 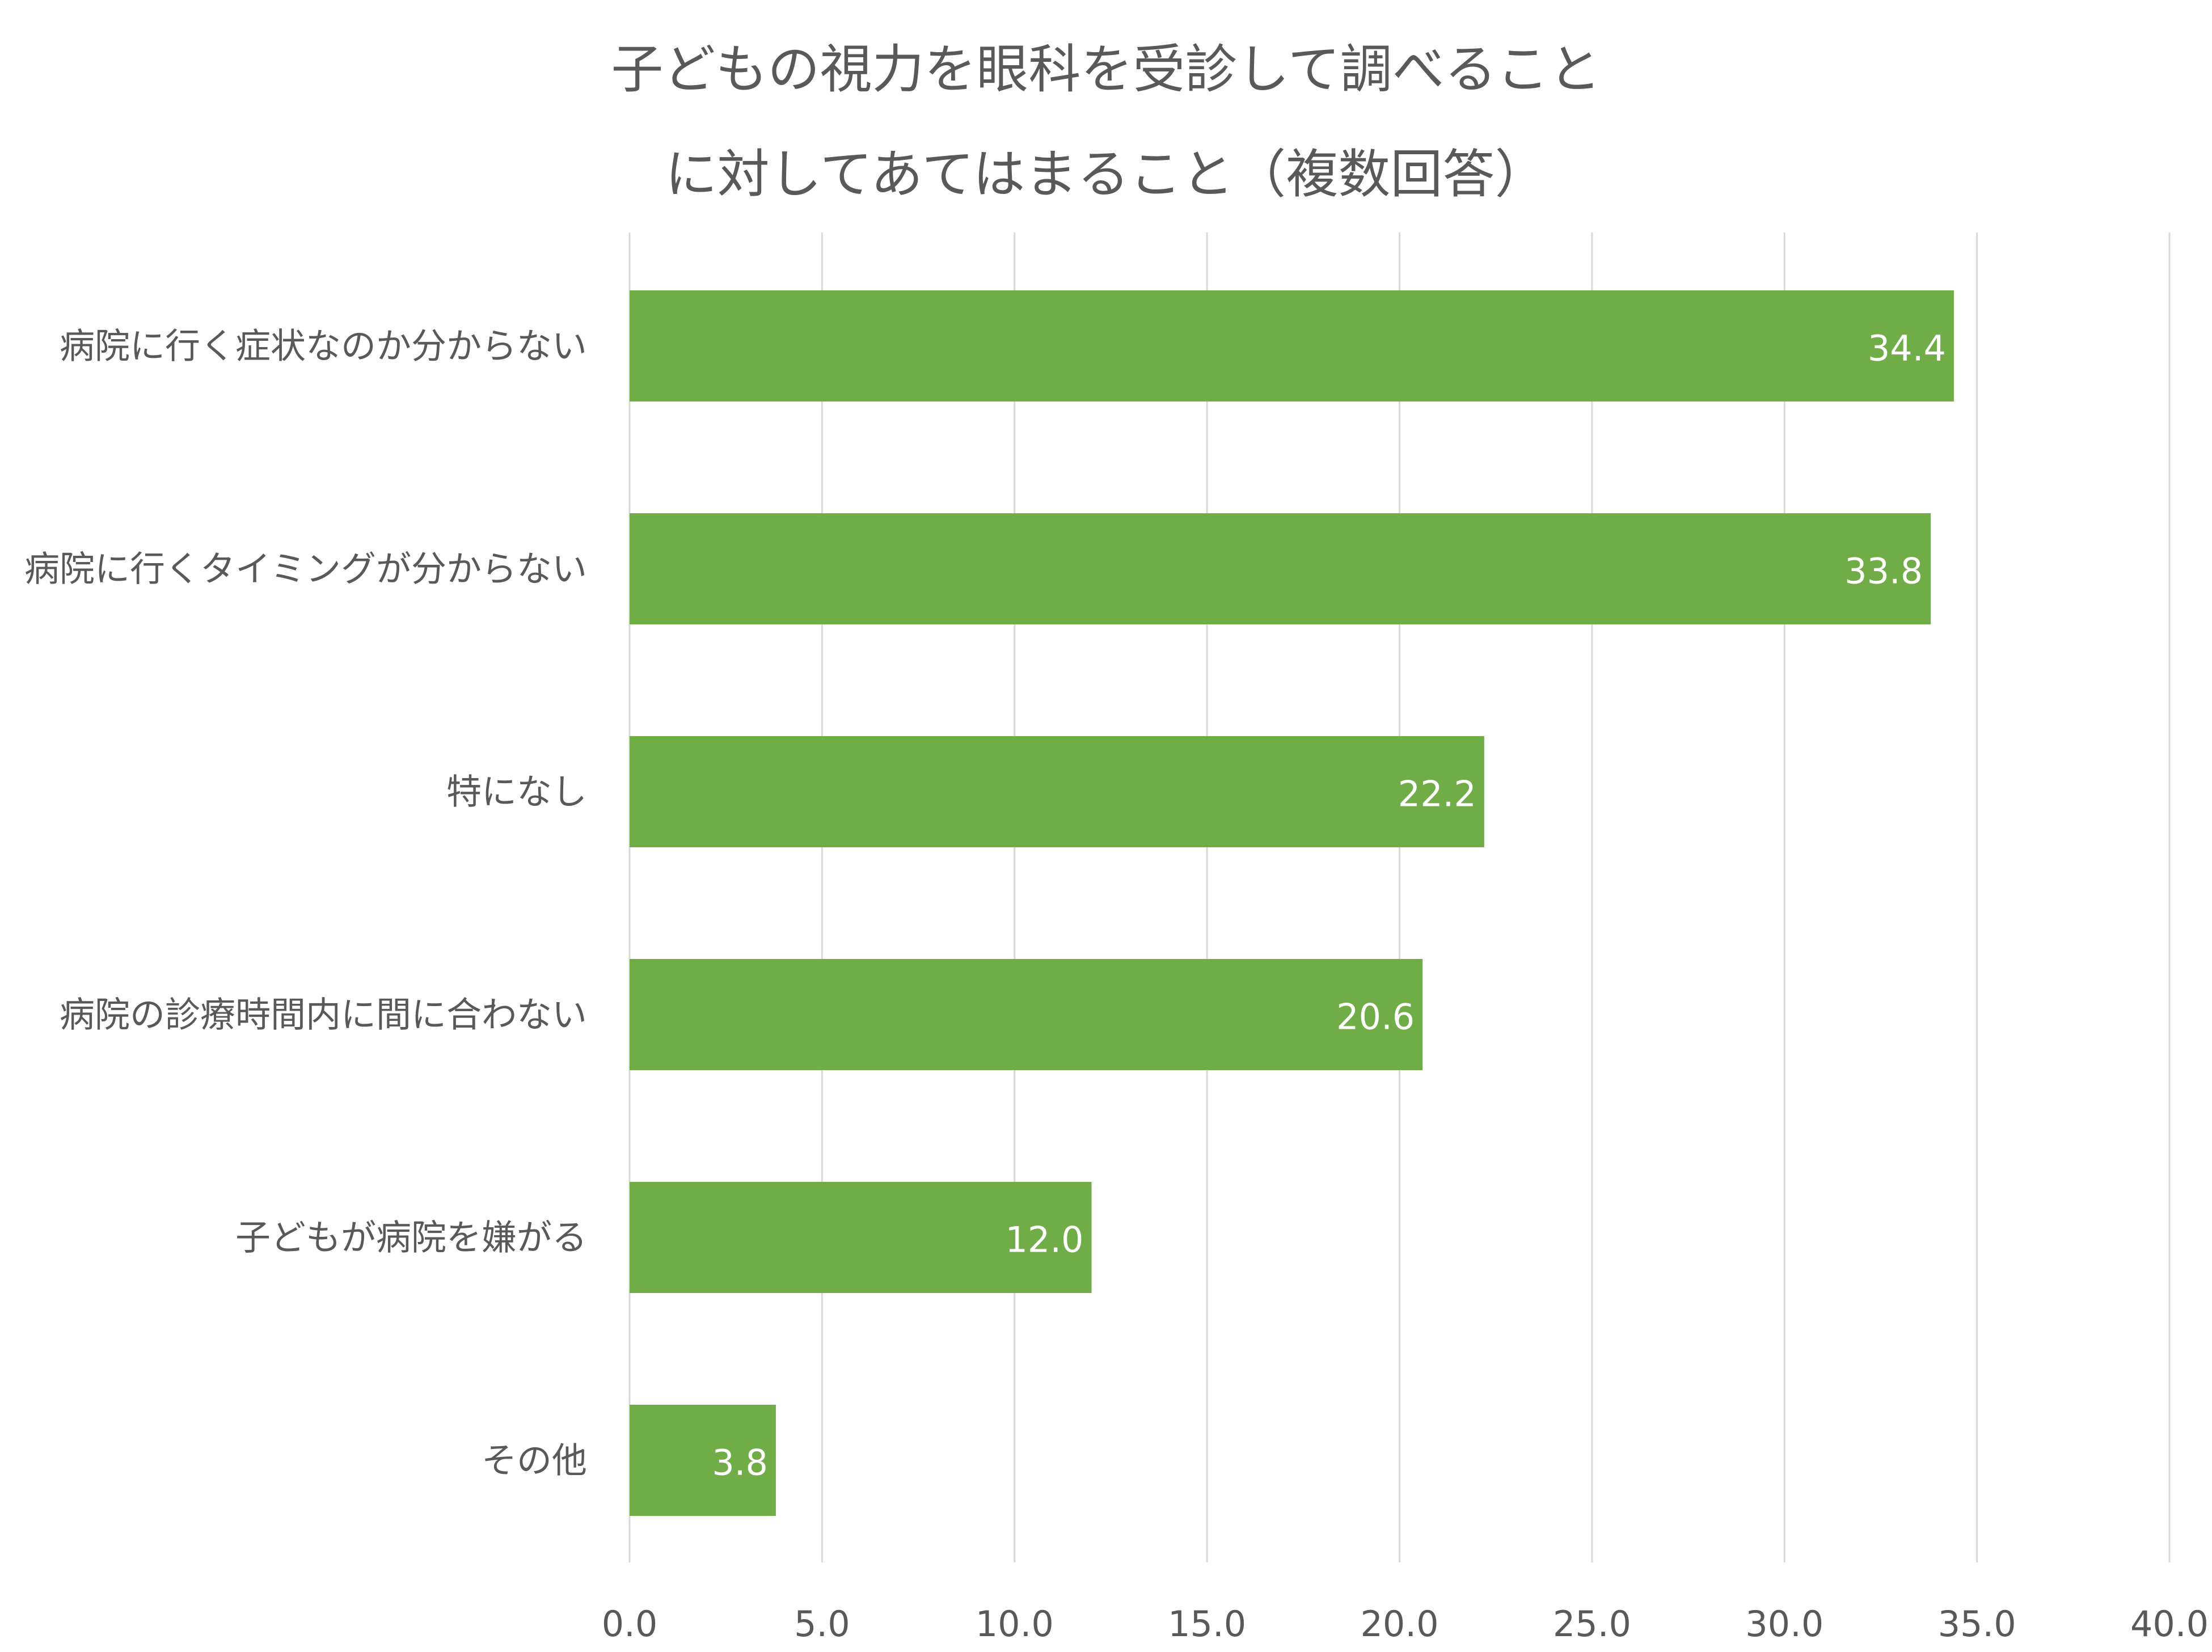 What do you see at coordinates (1437, 794) in the screenshot?
I see `data-label: 22.2` at bounding box center [1437, 794].